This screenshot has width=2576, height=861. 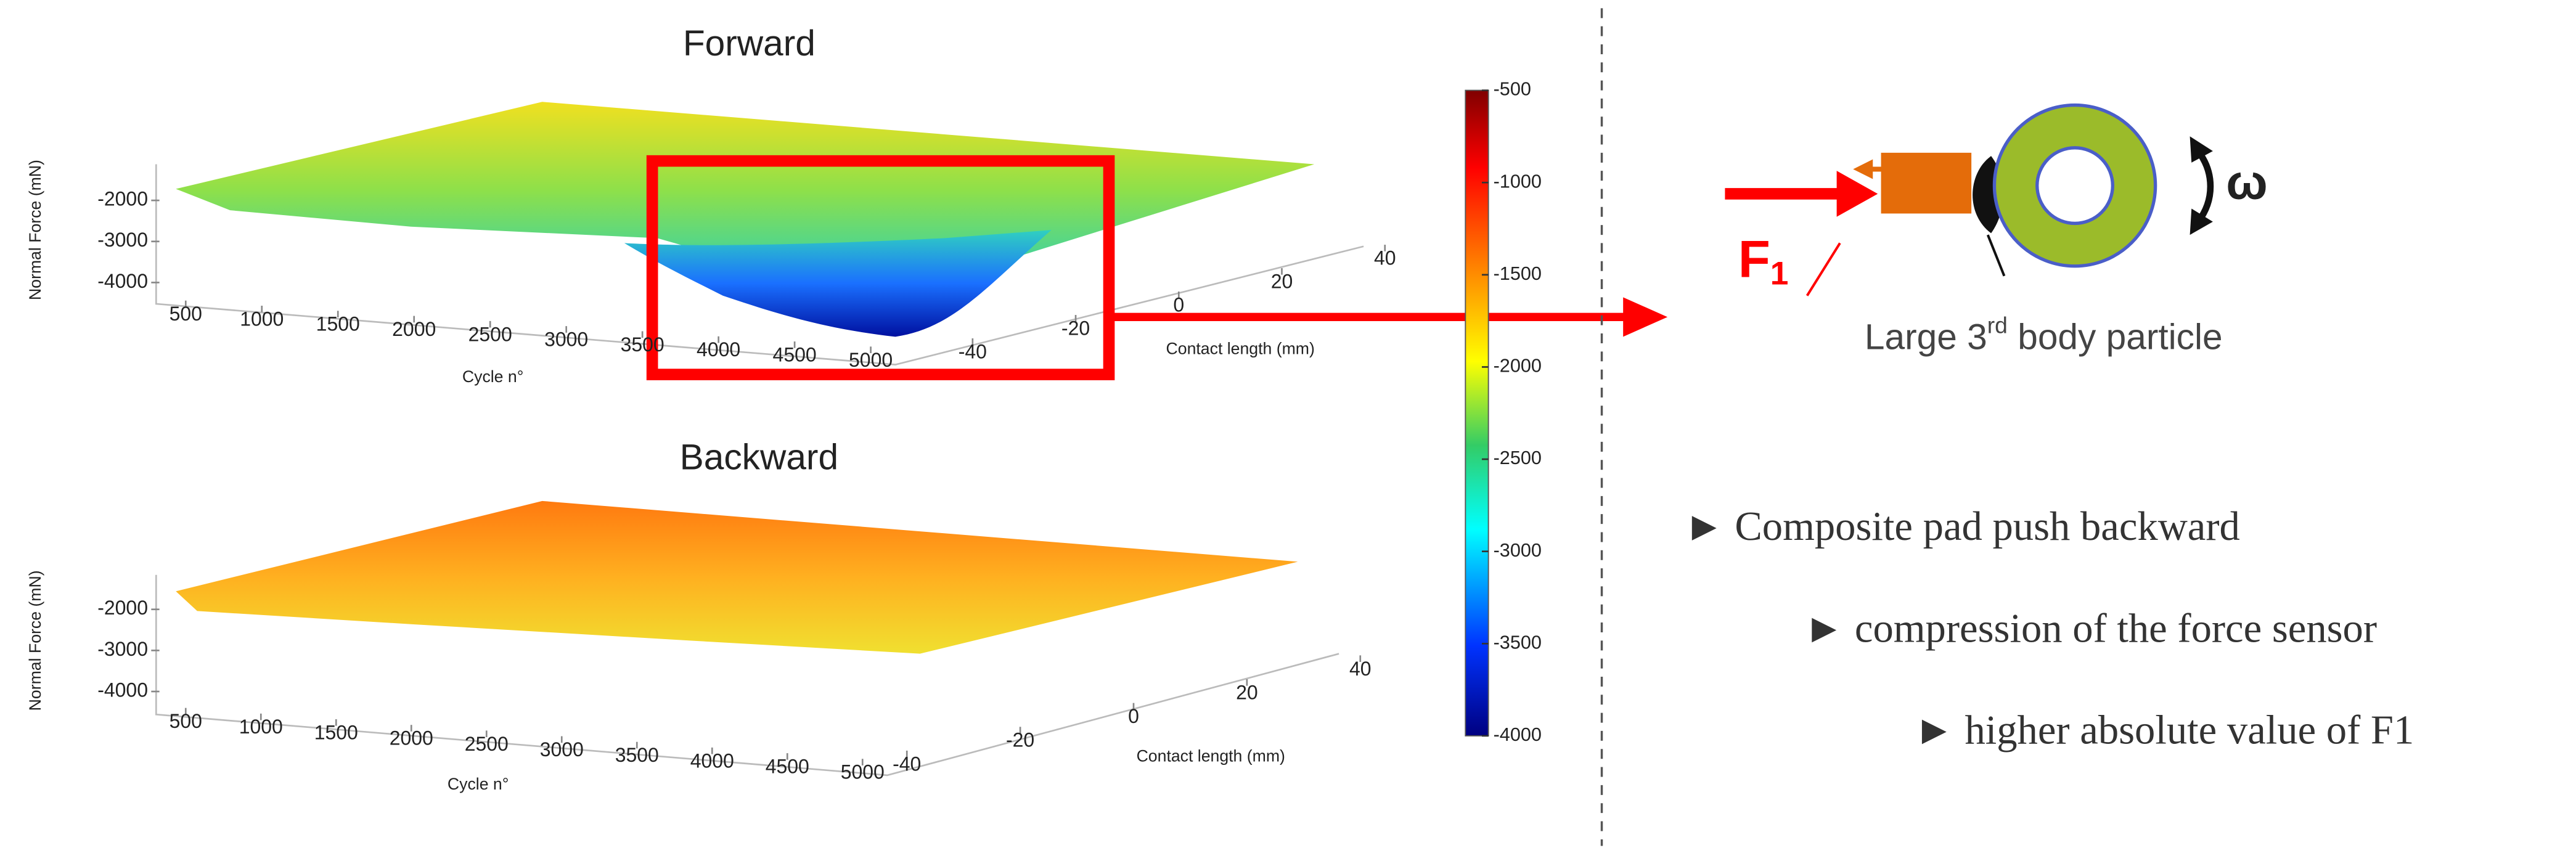 What do you see at coordinates (1779, 274) in the screenshot?
I see `force-sub: 1` at bounding box center [1779, 274].